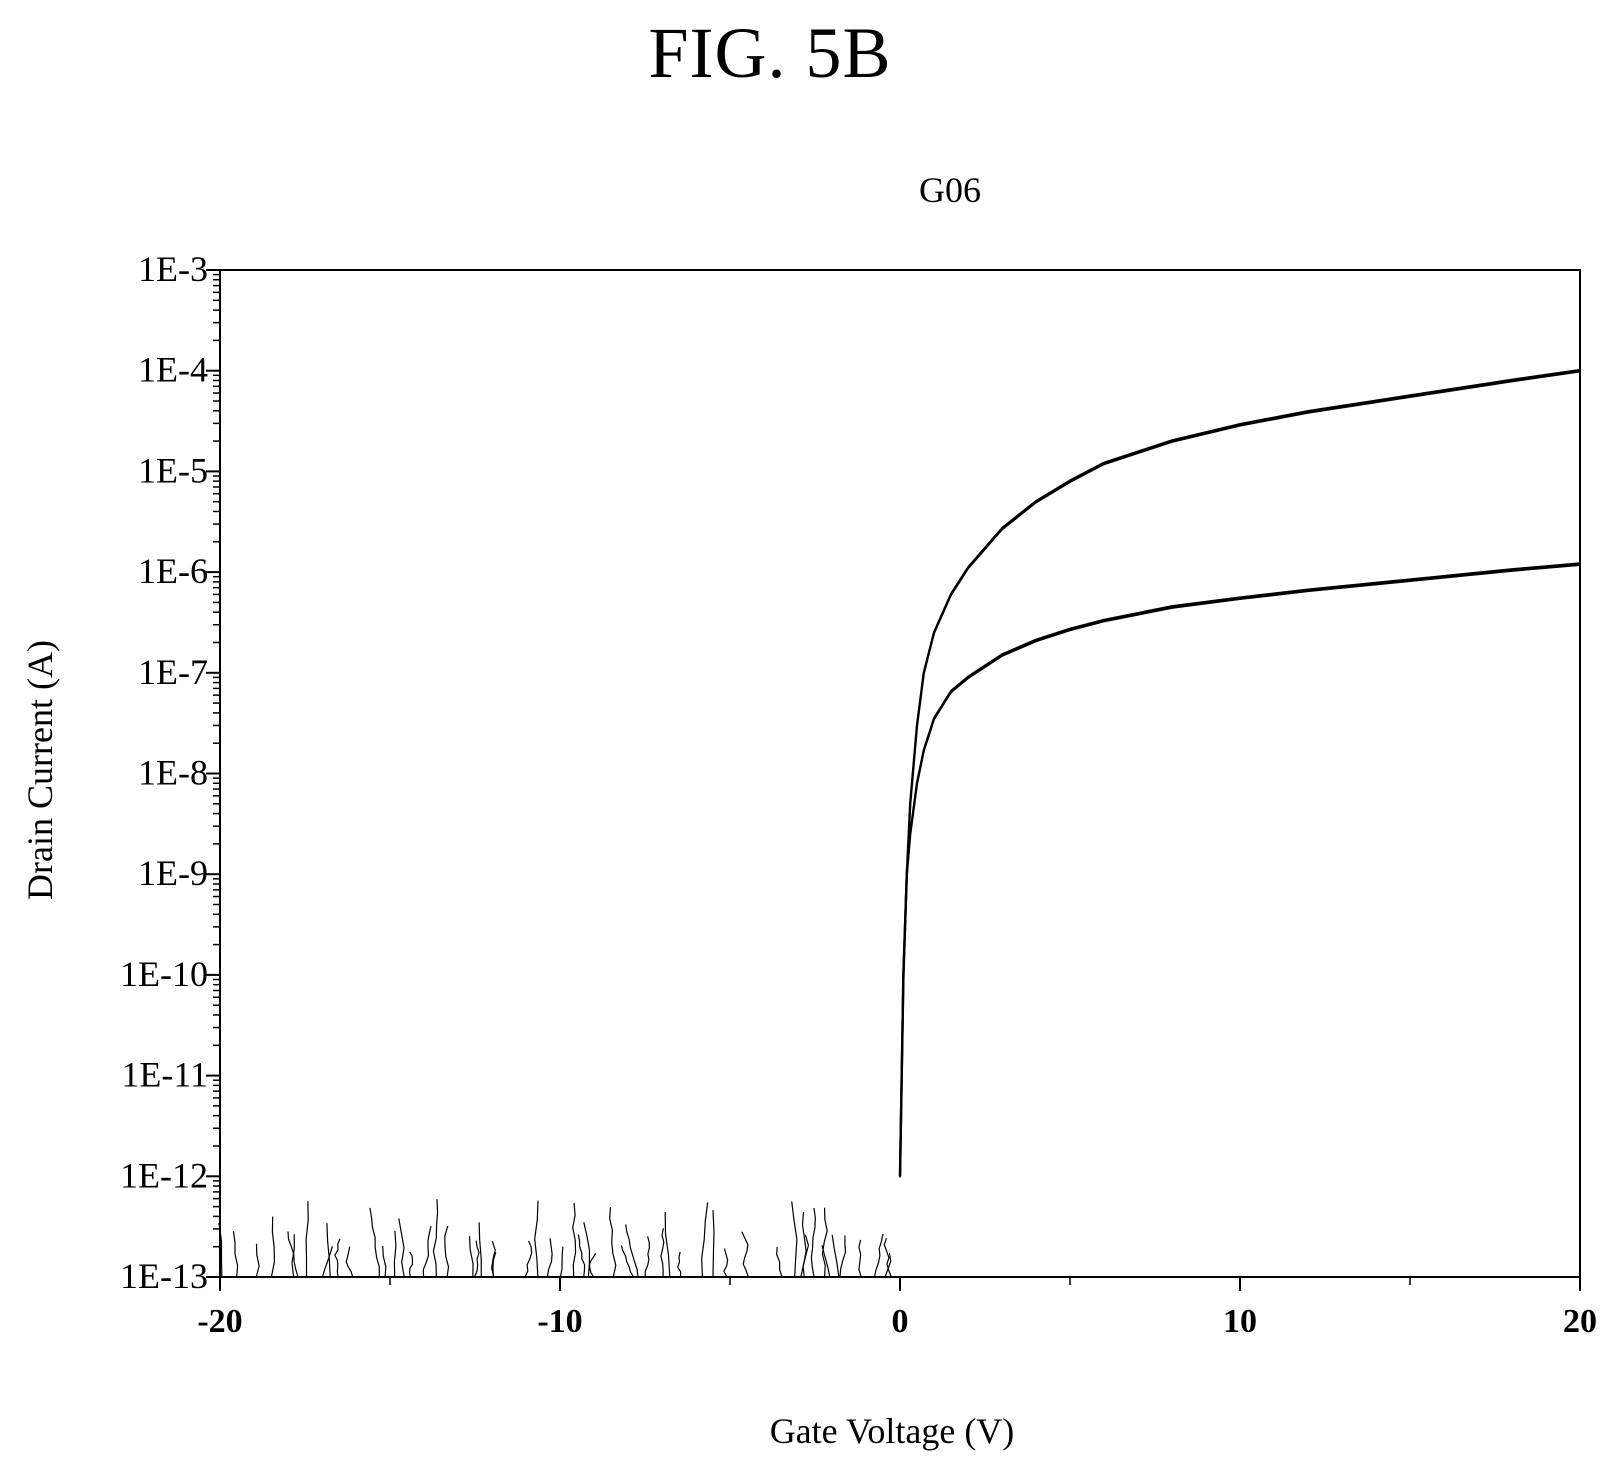 This screenshot has height=1484, width=1613. I want to click on x-tick-label: 0, so click(900, 1321).